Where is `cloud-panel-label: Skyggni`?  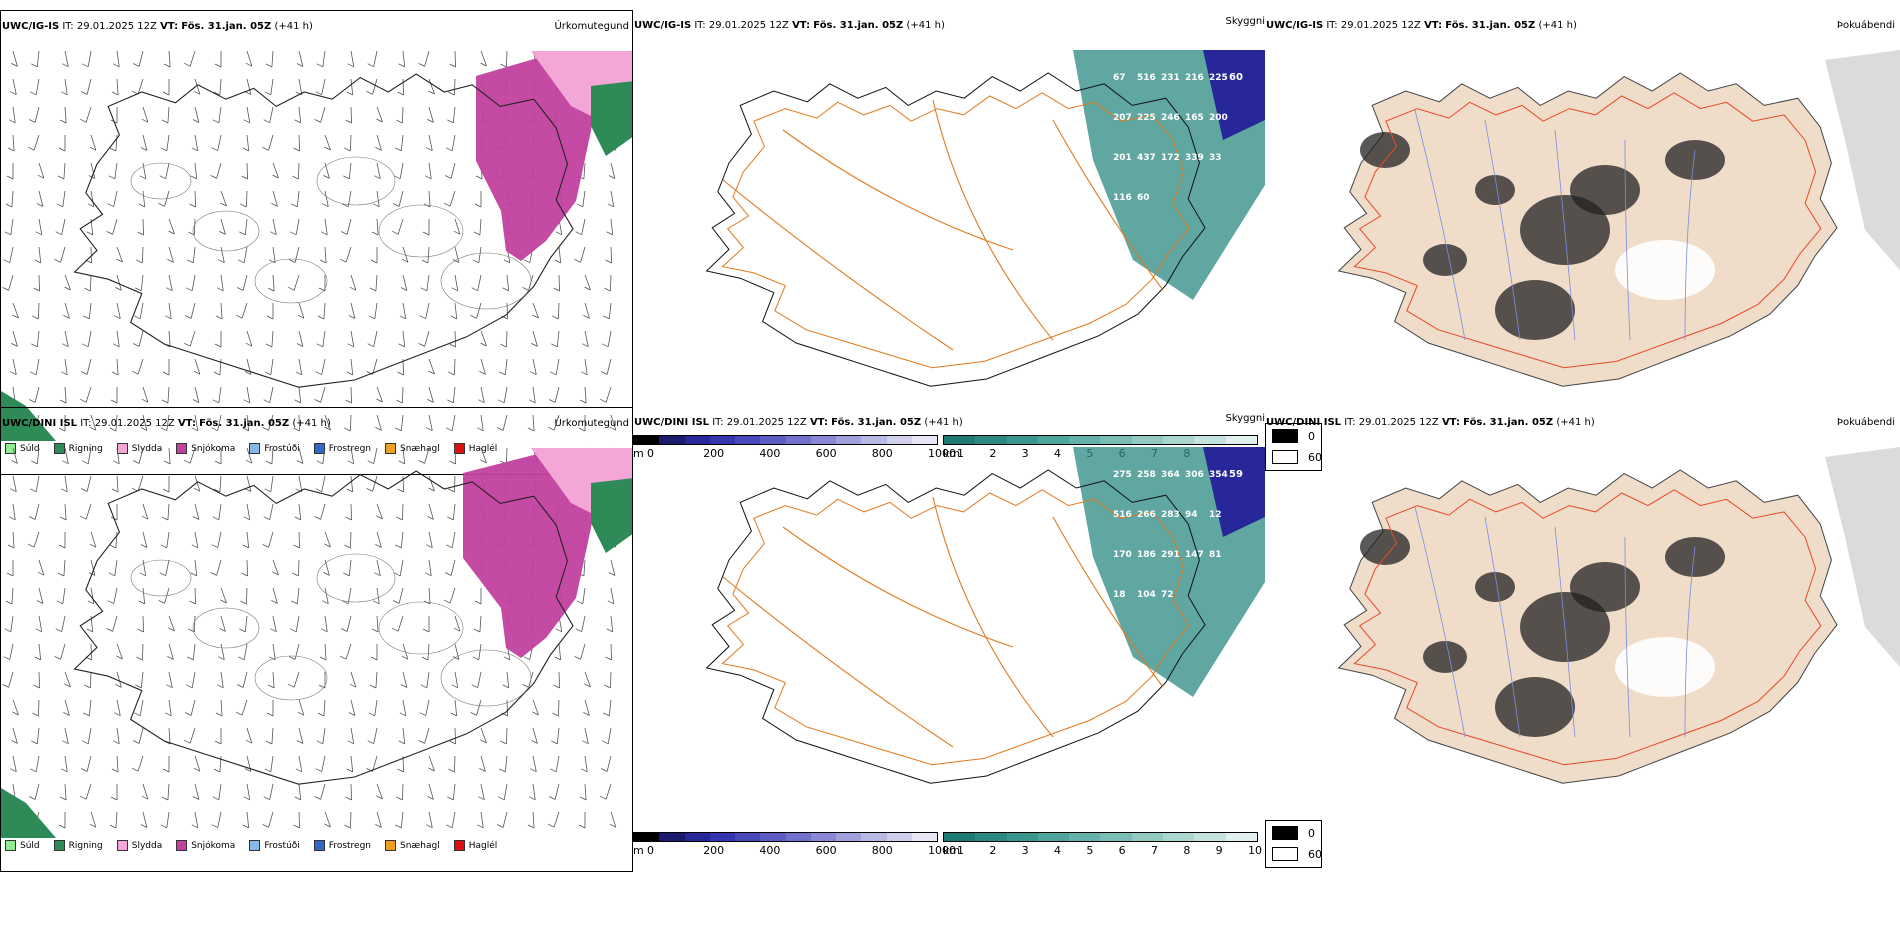 cloud-panel-label: Skyggni is located at coordinates (1245, 21).